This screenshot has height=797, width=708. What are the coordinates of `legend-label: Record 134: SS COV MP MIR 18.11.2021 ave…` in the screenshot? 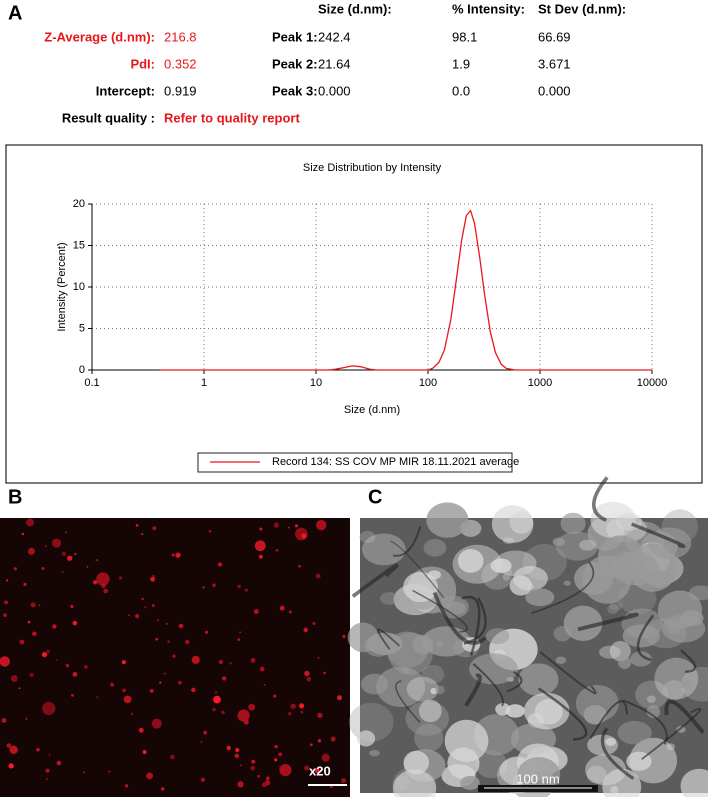 It's located at (395, 462).